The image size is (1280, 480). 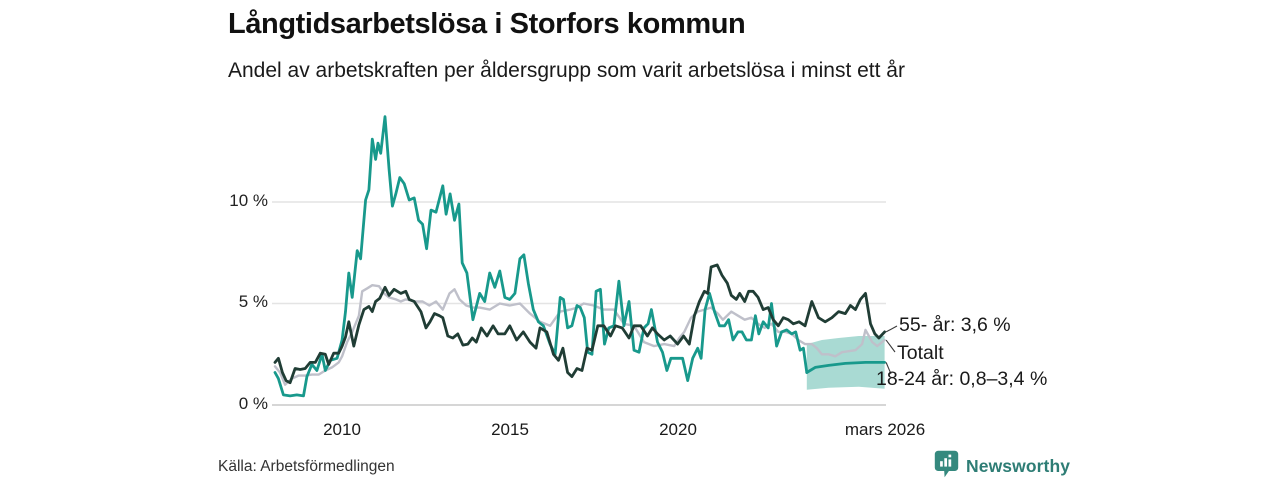 What do you see at coordinates (579, 335) in the screenshot?
I see `series-line-totalt` at bounding box center [579, 335].